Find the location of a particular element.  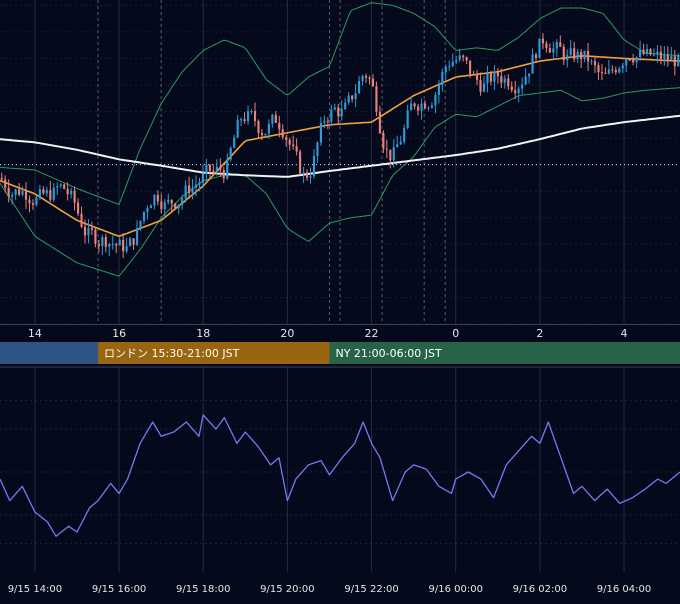

main-panel-x-axis: 14 16 18 20 22 0 2 4 is located at coordinates (340, 332).